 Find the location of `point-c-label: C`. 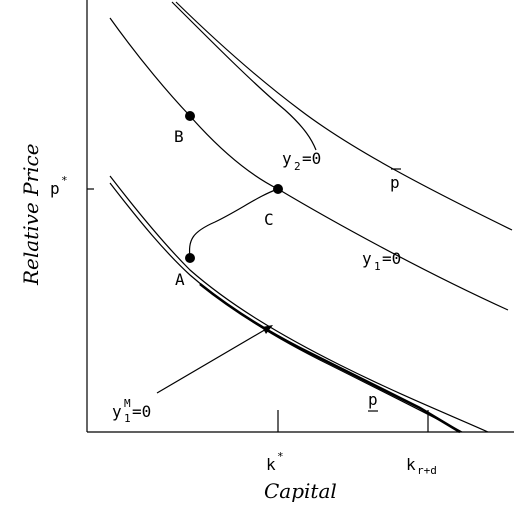

point-c-label: C is located at coordinates (269, 219).